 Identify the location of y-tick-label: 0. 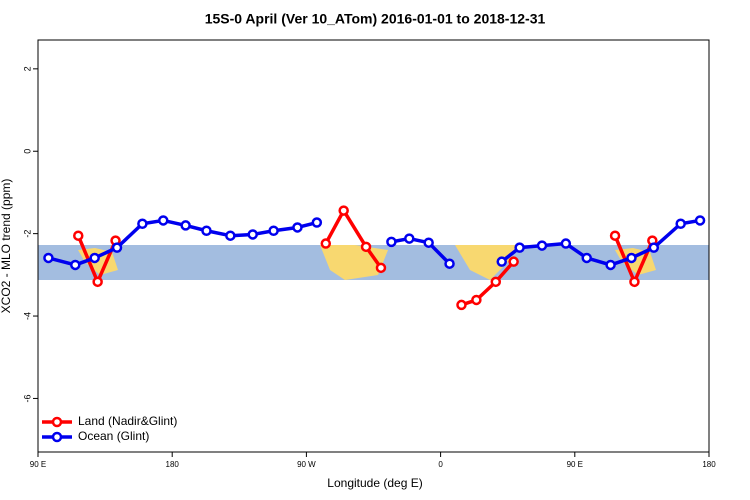
(27, 151).